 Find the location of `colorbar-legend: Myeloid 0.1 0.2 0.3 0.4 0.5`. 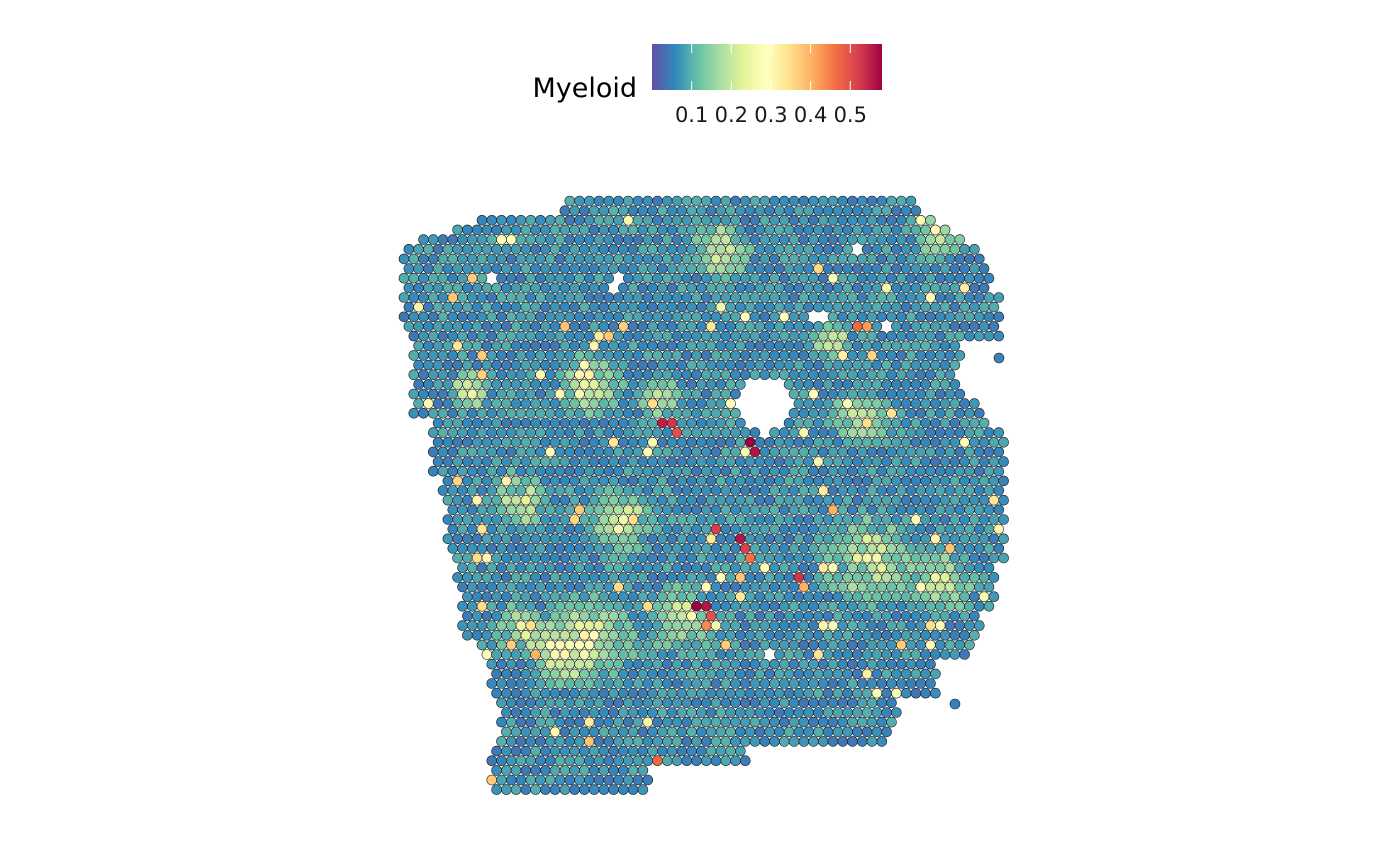

colorbar-legend: Myeloid 0.1 0.2 0.3 0.4 0.5 is located at coordinates (707, 85).